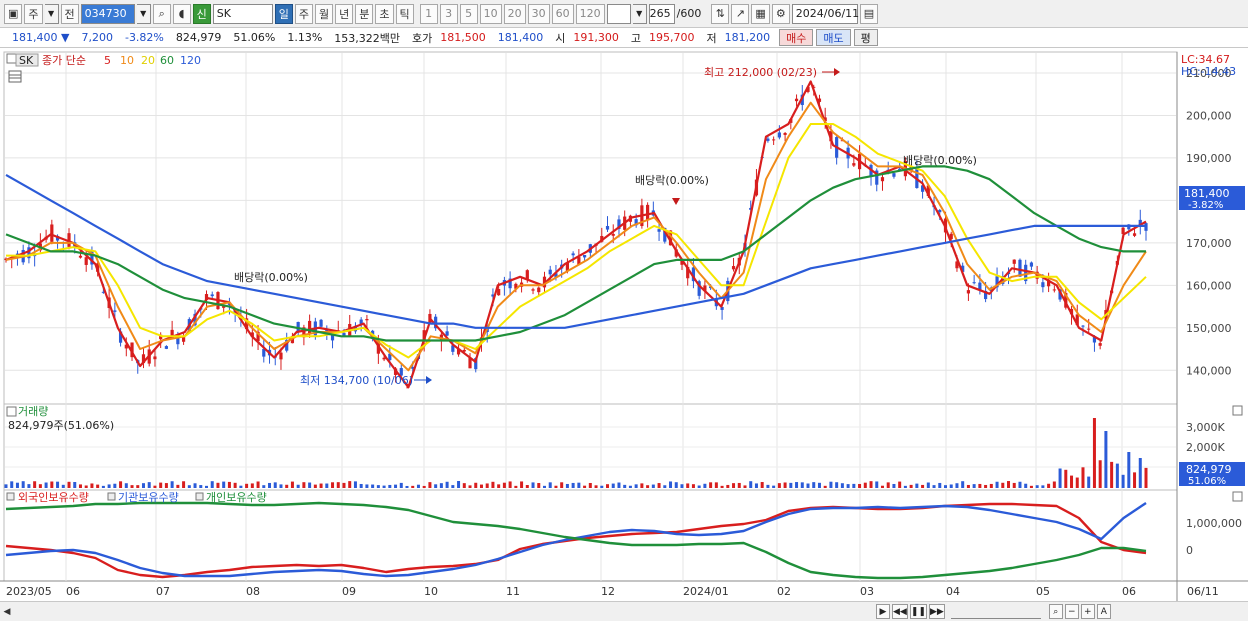 Image resolution: width=1248 pixels, height=621 pixels. Describe the element at coordinates (107, 13) in the screenshot. I see `stock-code-input: 034730` at that location.